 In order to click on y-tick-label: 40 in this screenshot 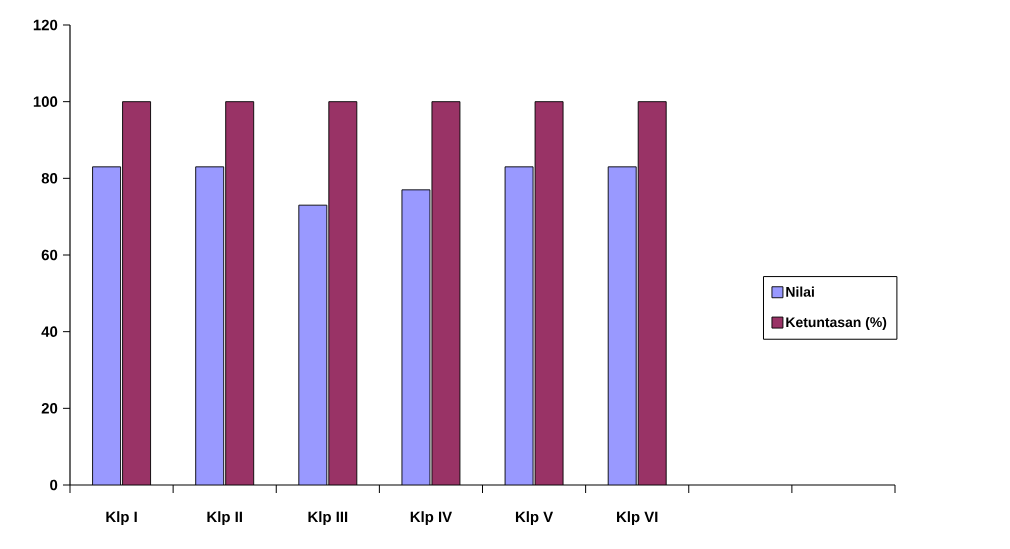, I will do `click(49, 331)`.